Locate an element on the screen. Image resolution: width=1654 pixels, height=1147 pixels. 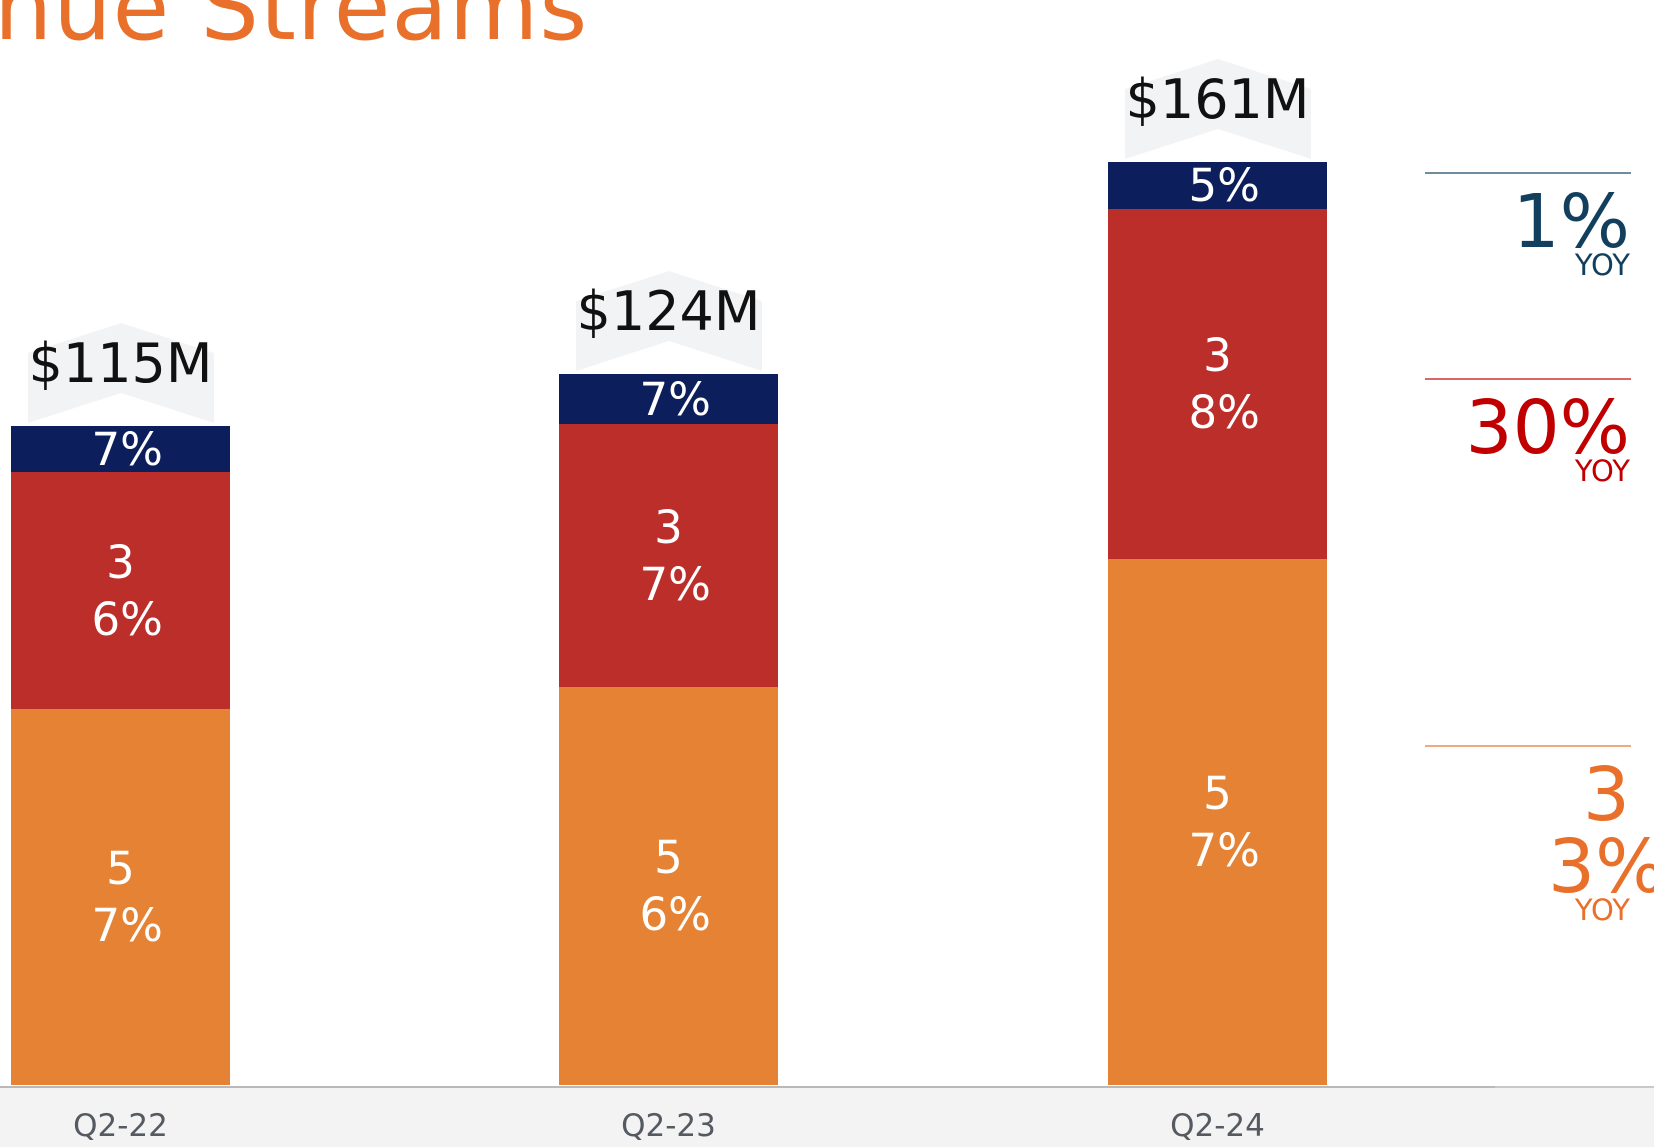
data-label: 37% is located at coordinates (675, 555).